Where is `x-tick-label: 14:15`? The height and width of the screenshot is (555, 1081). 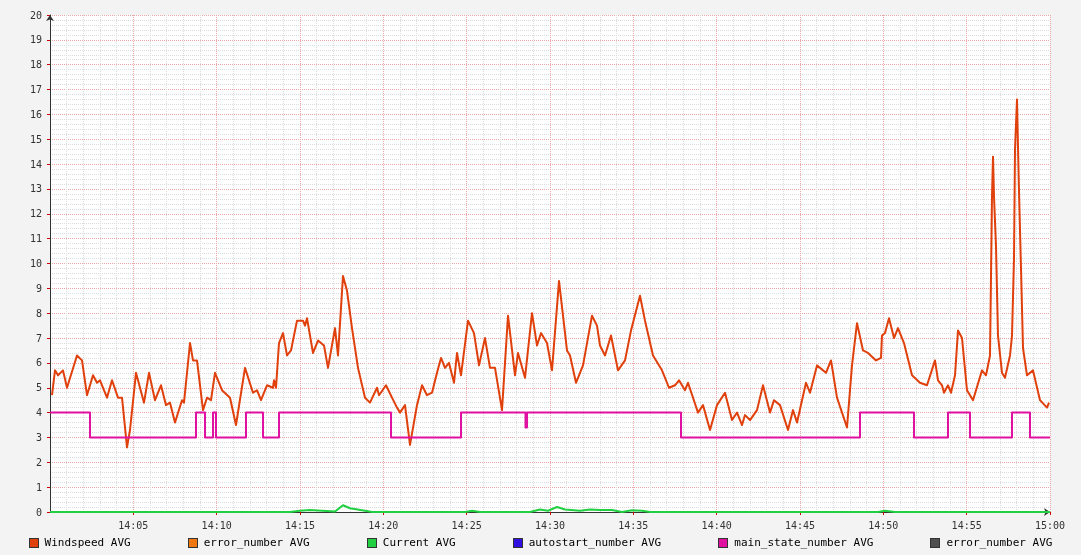
x-tick-label: 14:15 is located at coordinates (300, 525).